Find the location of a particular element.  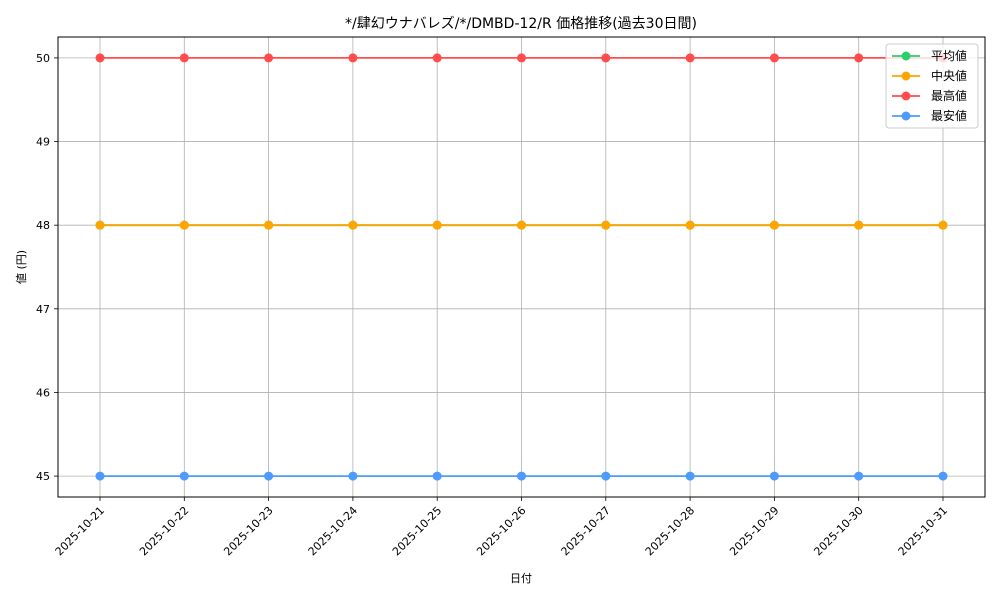

x-tick-label: 2025-10-30 is located at coordinates (838, 531).